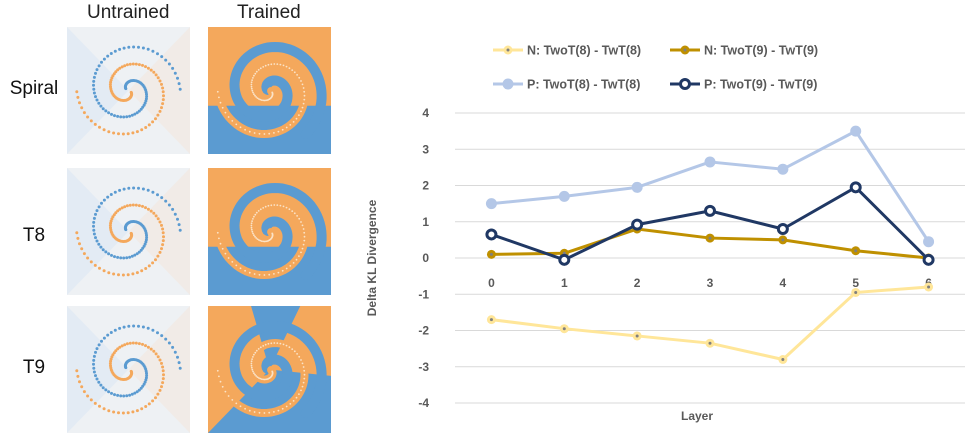  Describe the element at coordinates (783, 283) in the screenshot. I see `x-tick-label: 4` at that location.